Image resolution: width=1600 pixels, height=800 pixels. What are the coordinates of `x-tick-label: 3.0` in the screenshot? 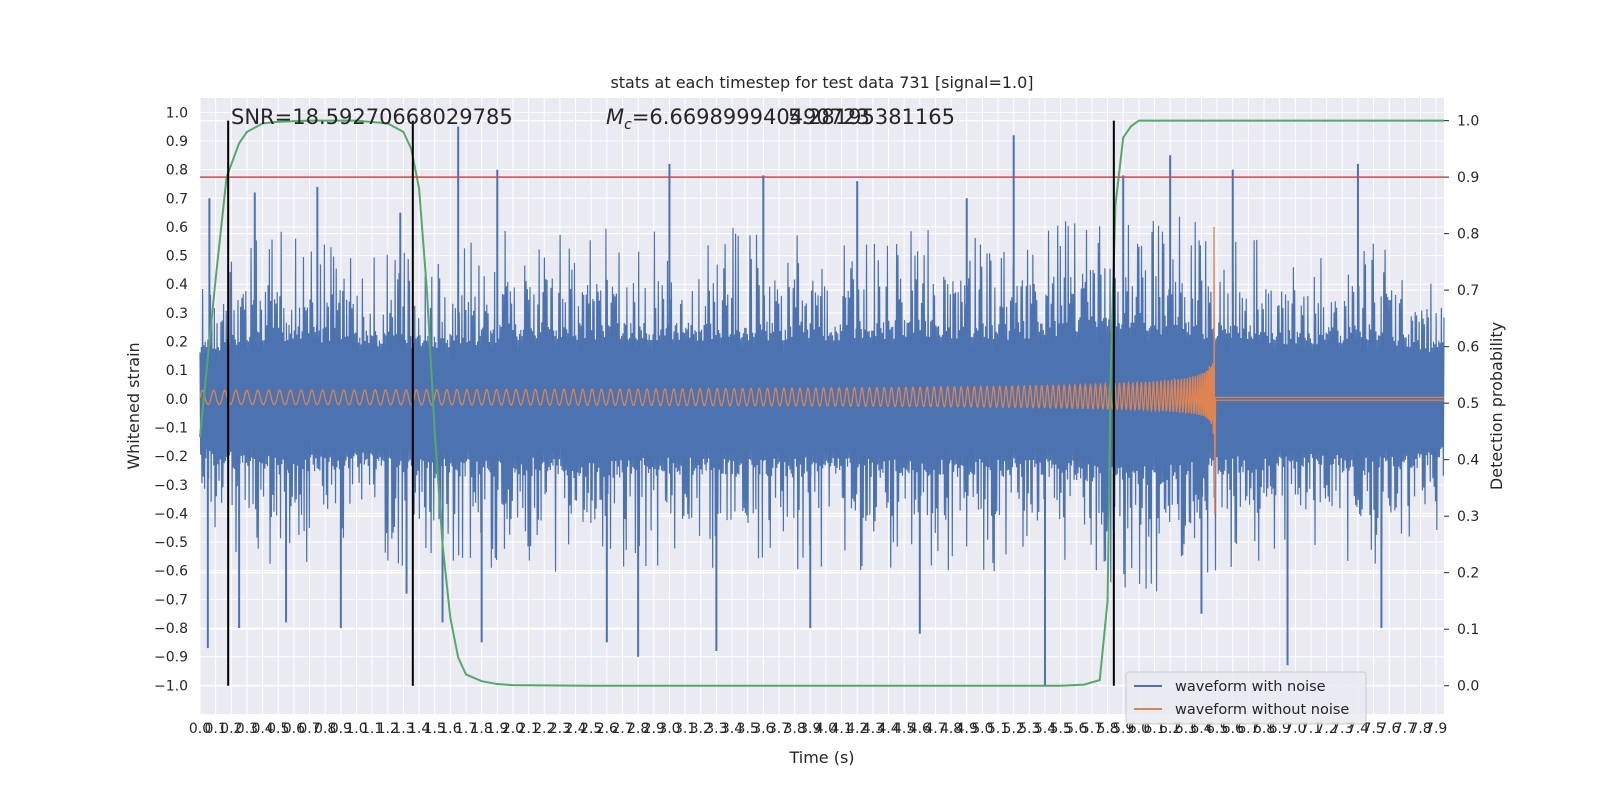 It's located at (669, 729).